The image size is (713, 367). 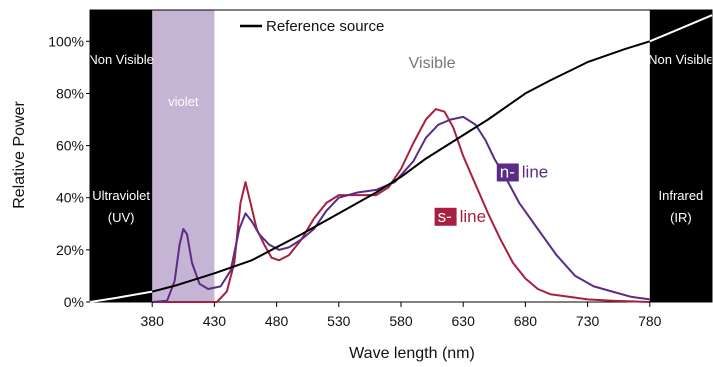 What do you see at coordinates (681, 28) in the screenshot?
I see `series-line-reference-ir-segment` at bounding box center [681, 28].